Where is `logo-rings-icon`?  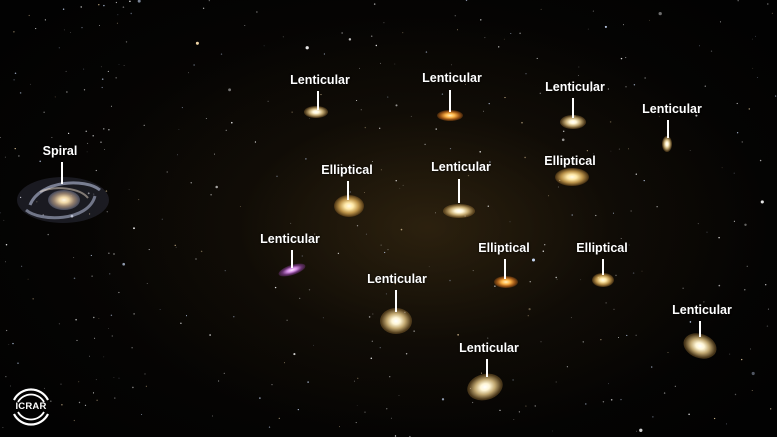 logo-rings-icon is located at coordinates (31, 407).